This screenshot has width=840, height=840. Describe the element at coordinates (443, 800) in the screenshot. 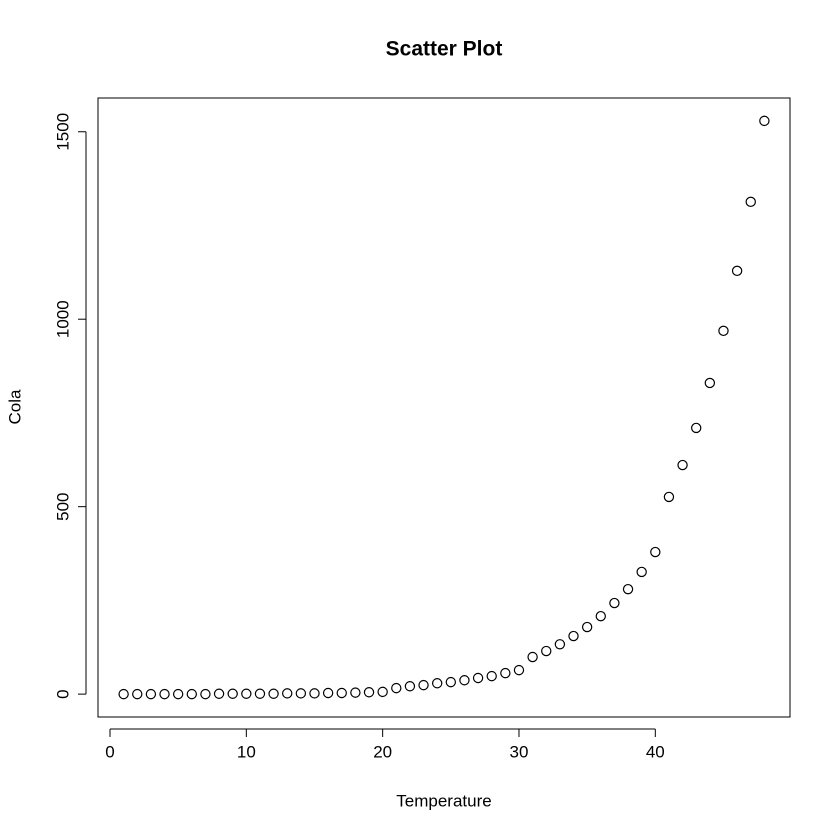

I see `x-axis-label: Temperature` at that location.